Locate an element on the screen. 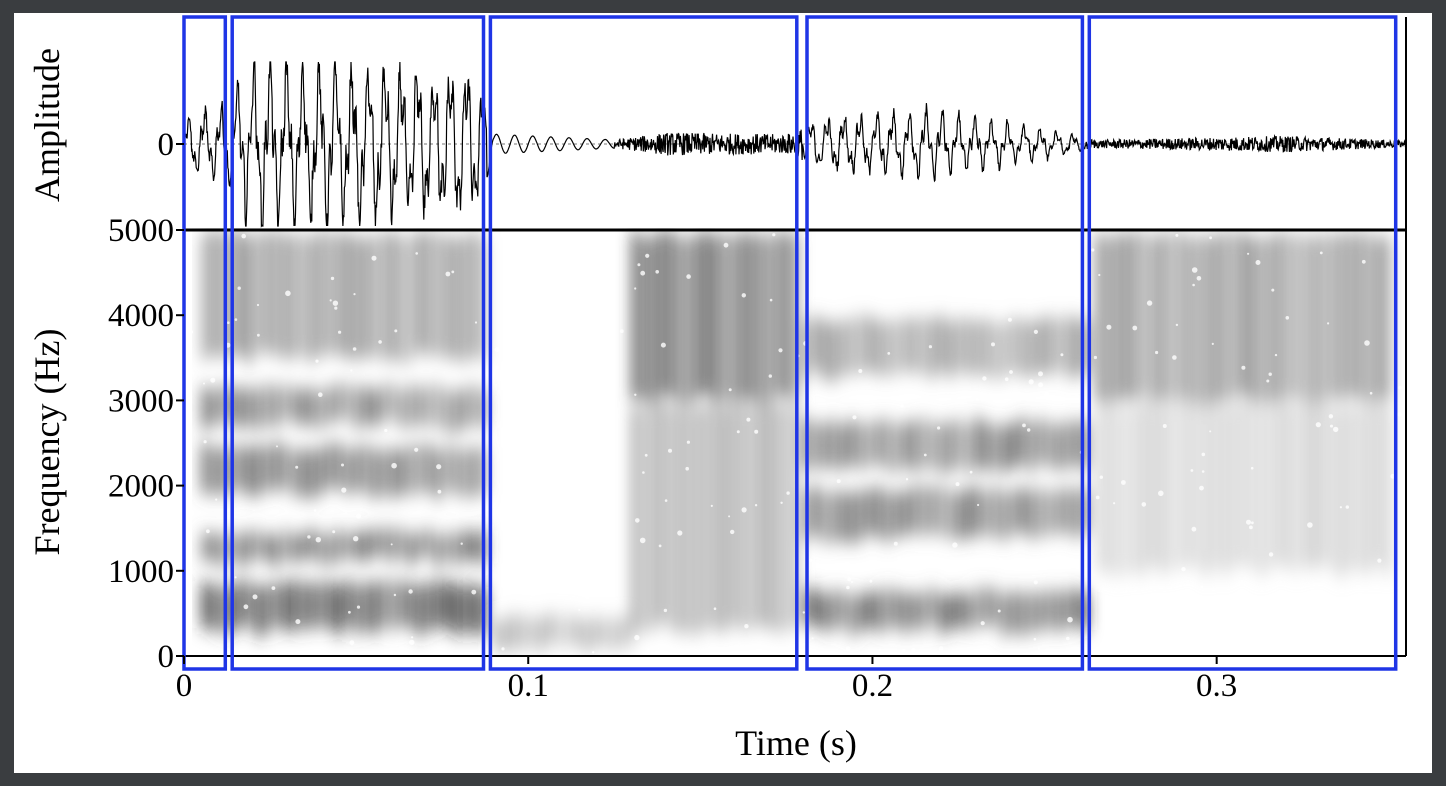  x-tick-label: 0.3 is located at coordinates (1216, 686).